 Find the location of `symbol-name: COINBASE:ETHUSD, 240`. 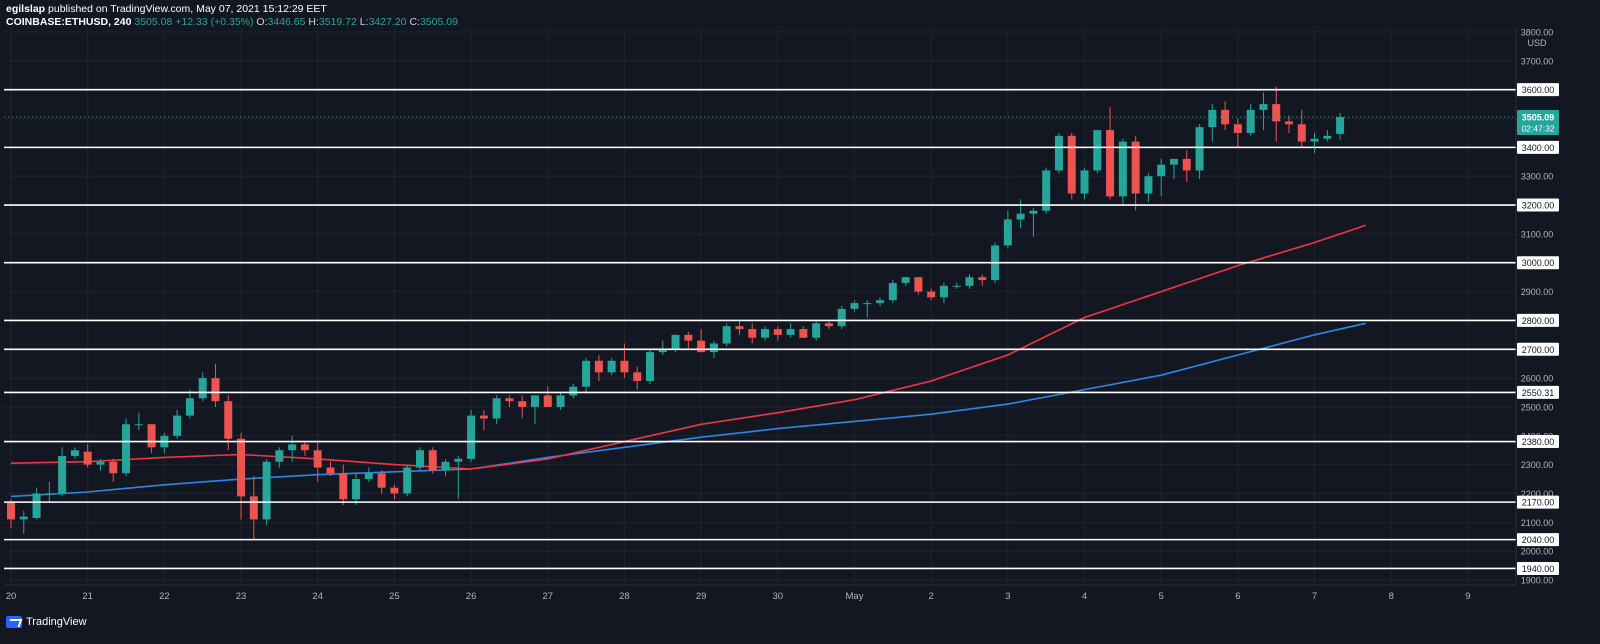

symbol-name: COINBASE:ETHUSD, 240 is located at coordinates (69, 22).